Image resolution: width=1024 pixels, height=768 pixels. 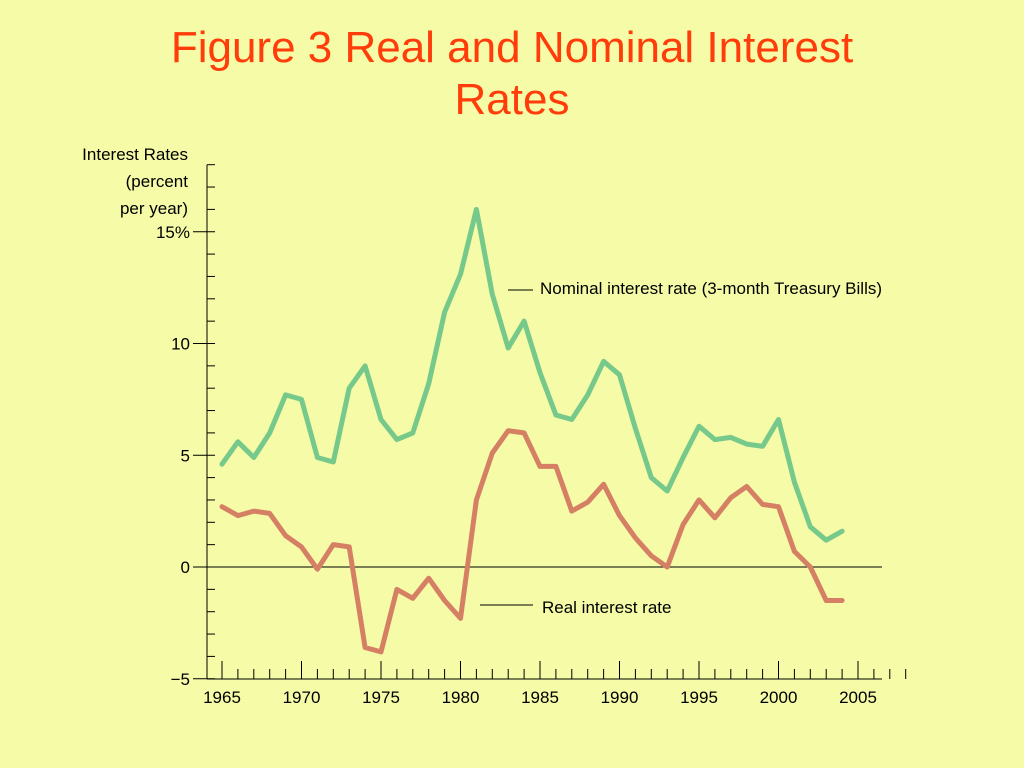 I want to click on y-tick-label: −5, so click(x=180, y=679).